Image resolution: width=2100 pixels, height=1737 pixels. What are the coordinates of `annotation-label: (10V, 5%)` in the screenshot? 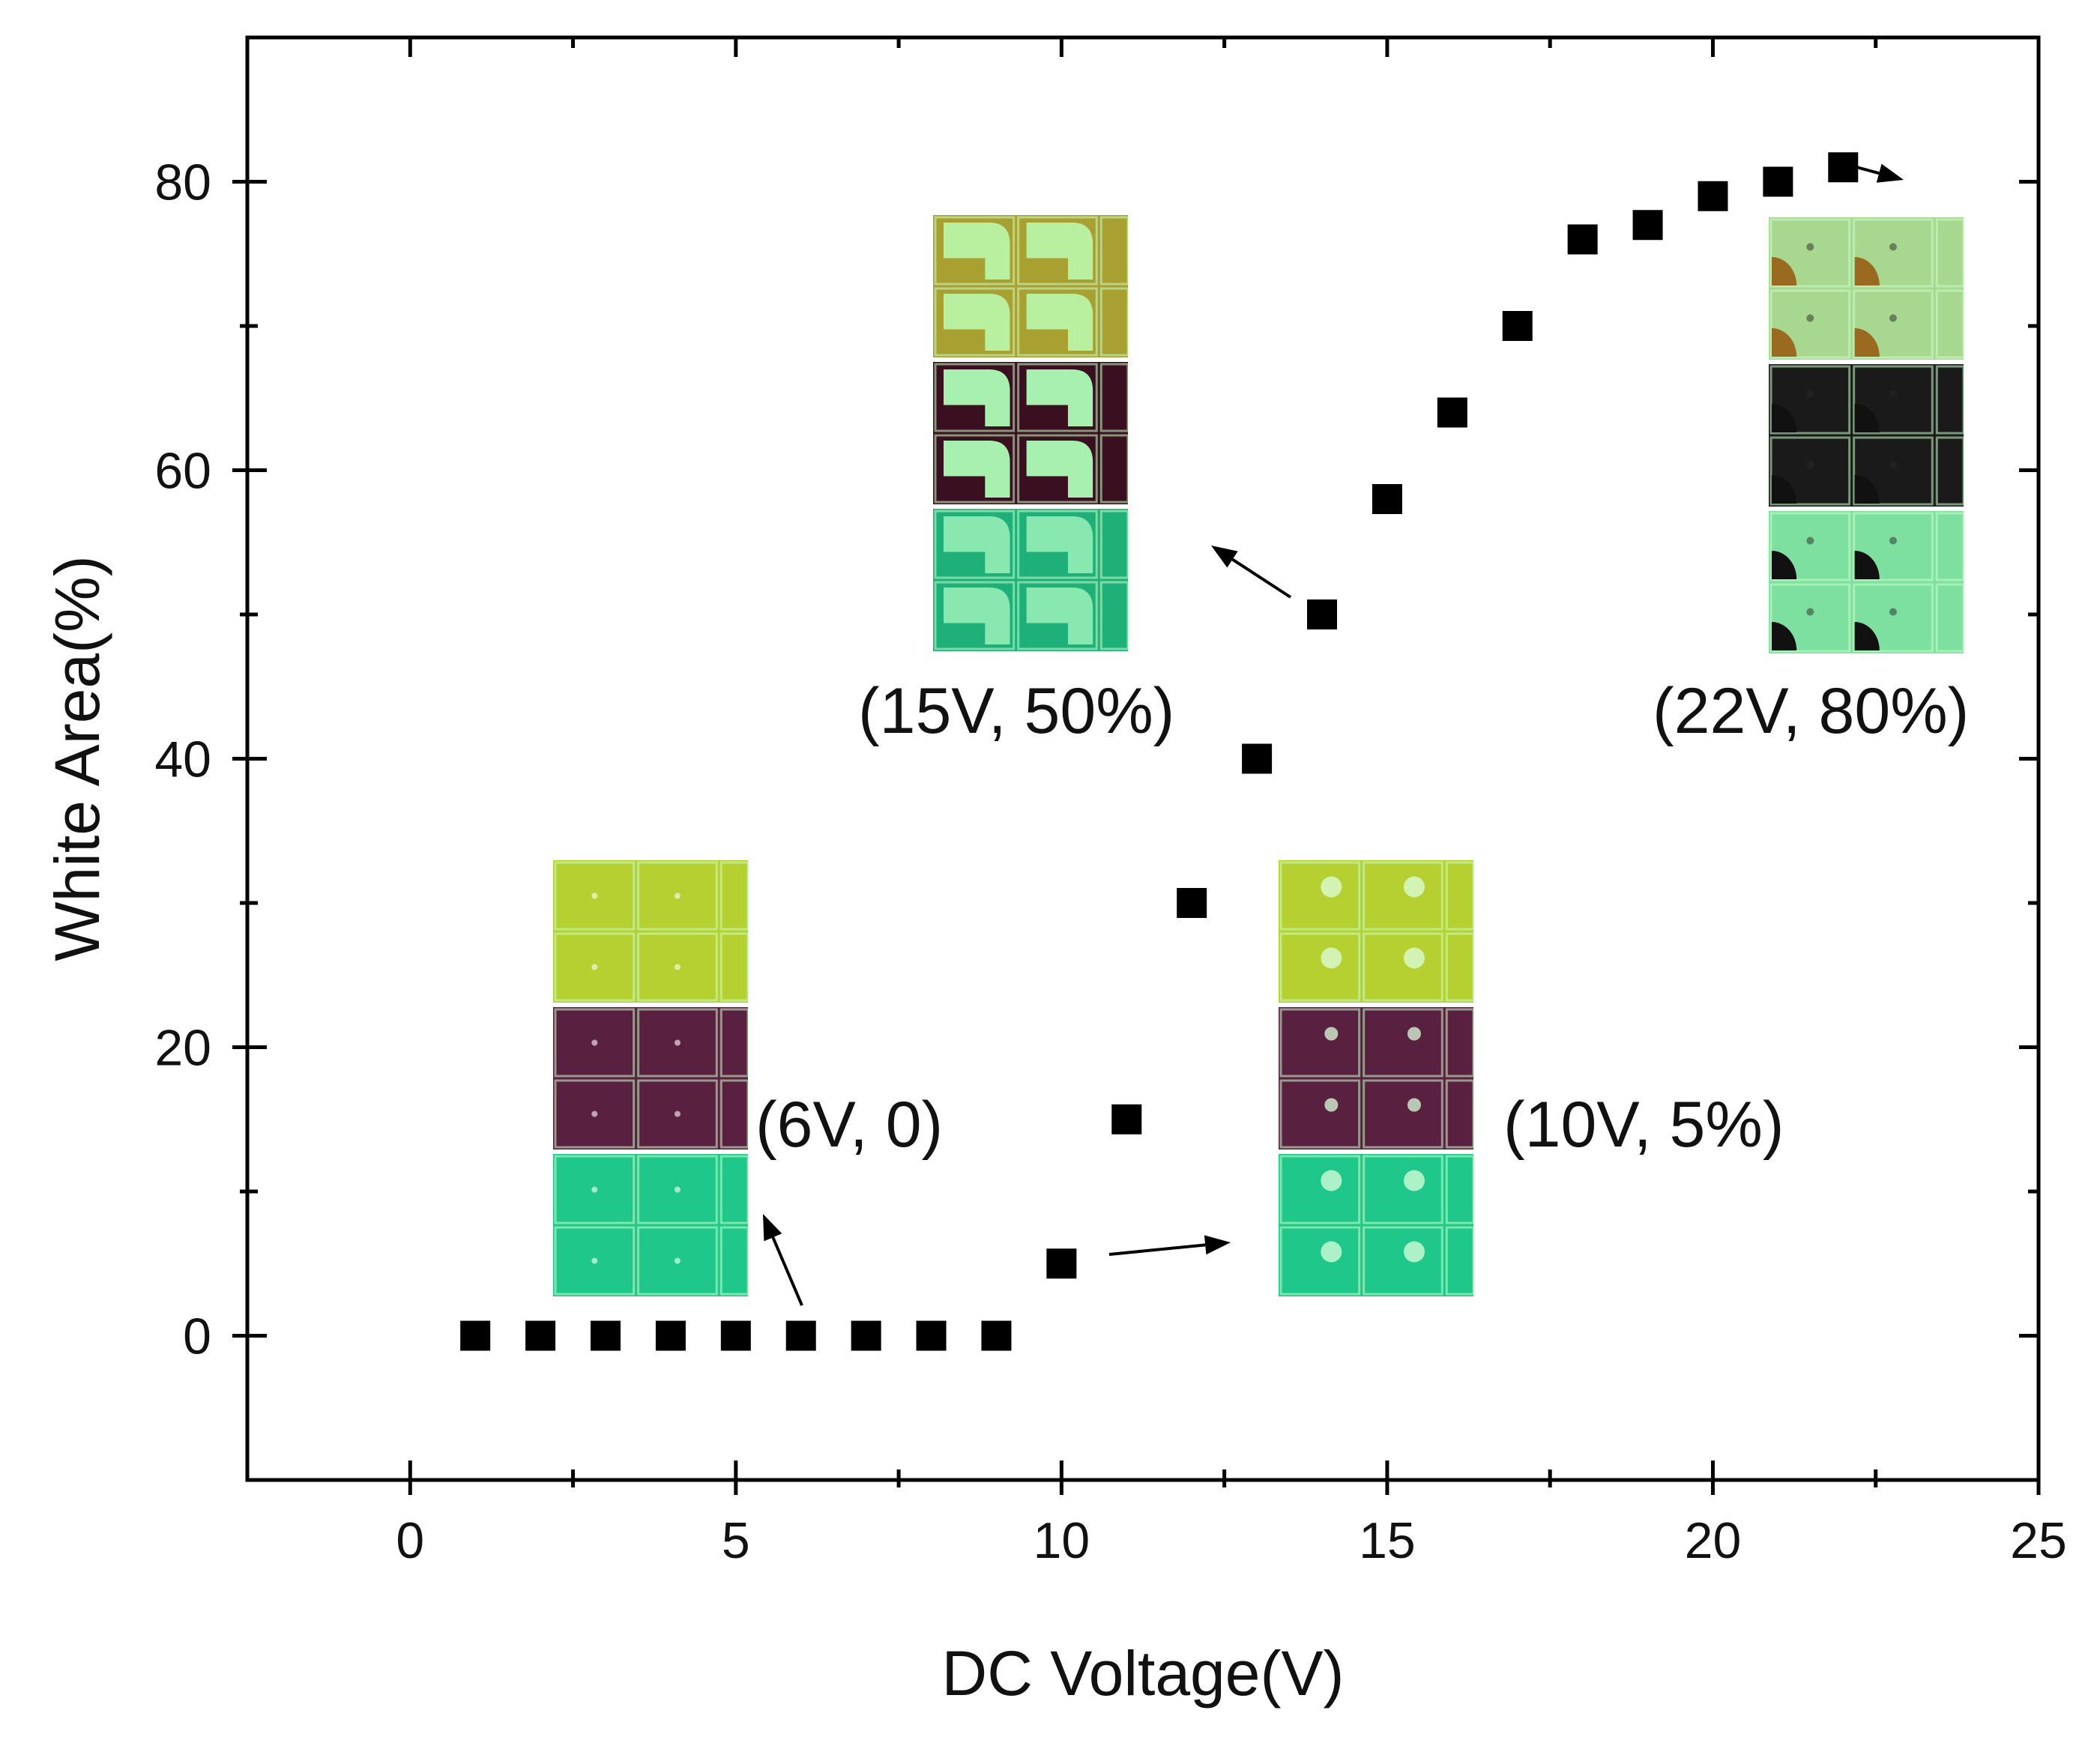 It's located at (1643, 1125).